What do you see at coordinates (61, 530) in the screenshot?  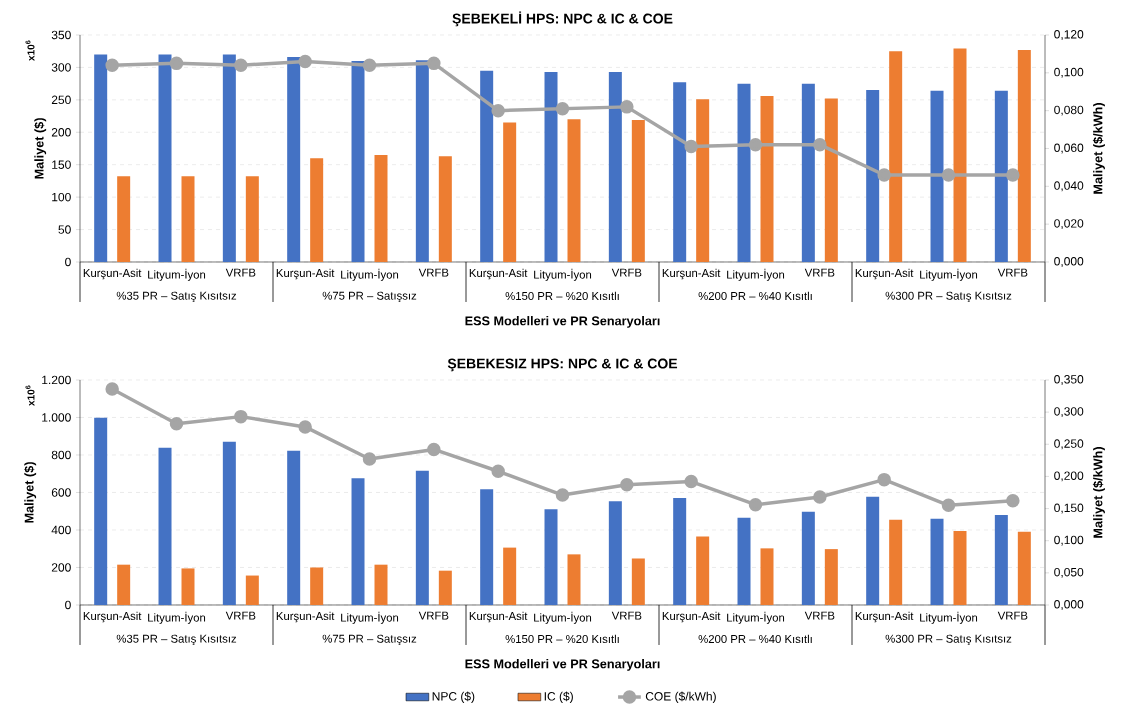 I see `y-tick-label: 400` at bounding box center [61, 530].